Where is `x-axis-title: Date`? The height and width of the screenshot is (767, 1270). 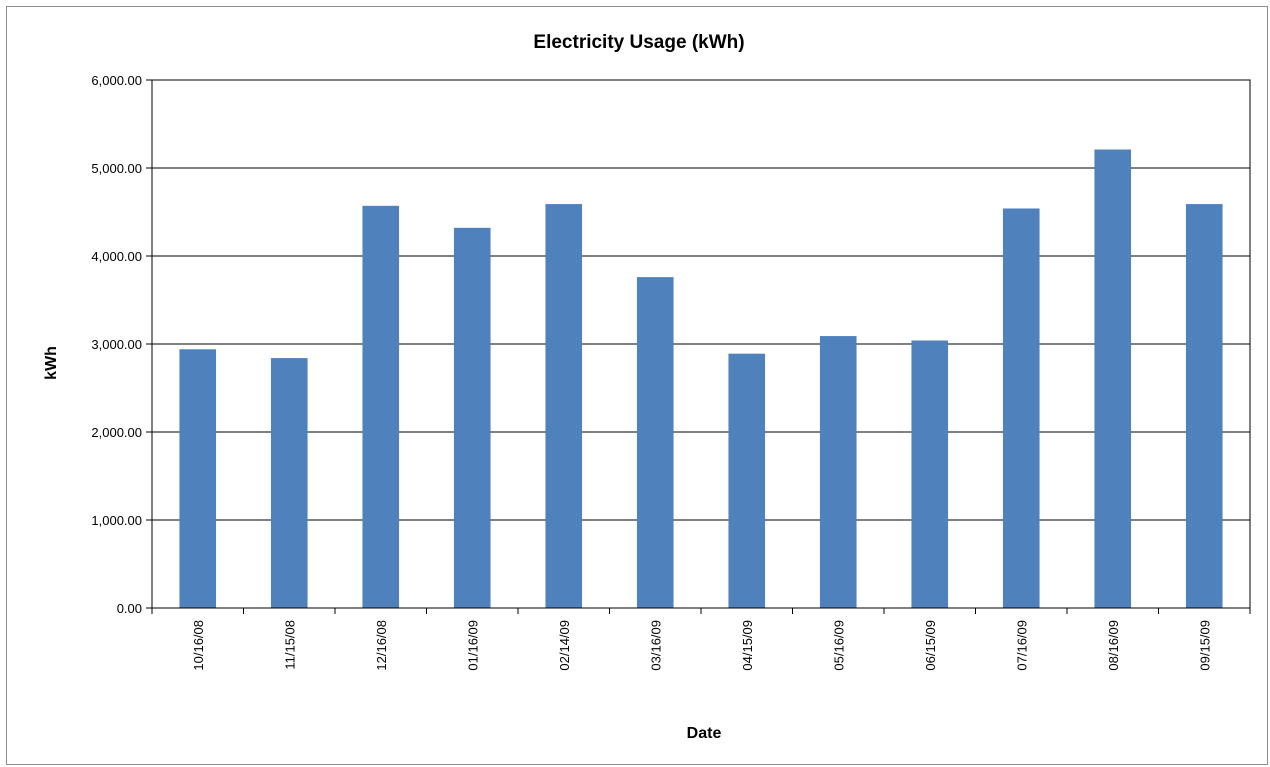
x-axis-title: Date is located at coordinates (704, 733).